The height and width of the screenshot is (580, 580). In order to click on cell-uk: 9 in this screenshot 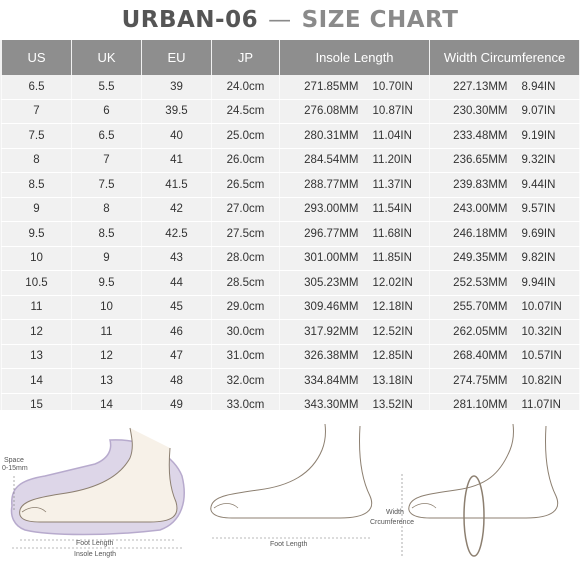, I will do `click(106, 258)`.